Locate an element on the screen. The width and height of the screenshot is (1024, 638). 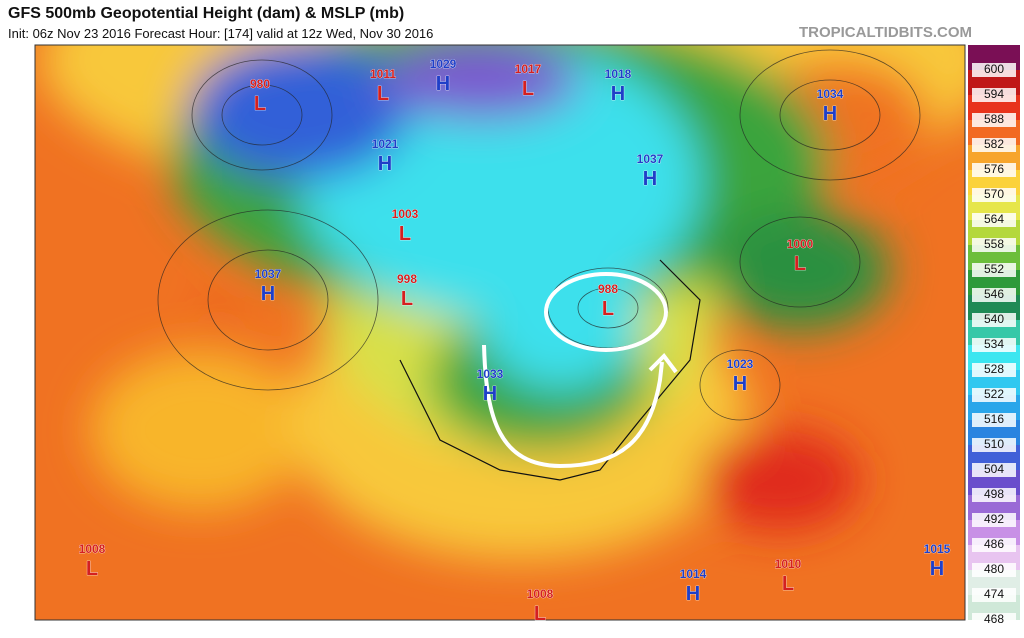
colorbar-label: 486 is located at coordinates (994, 544).